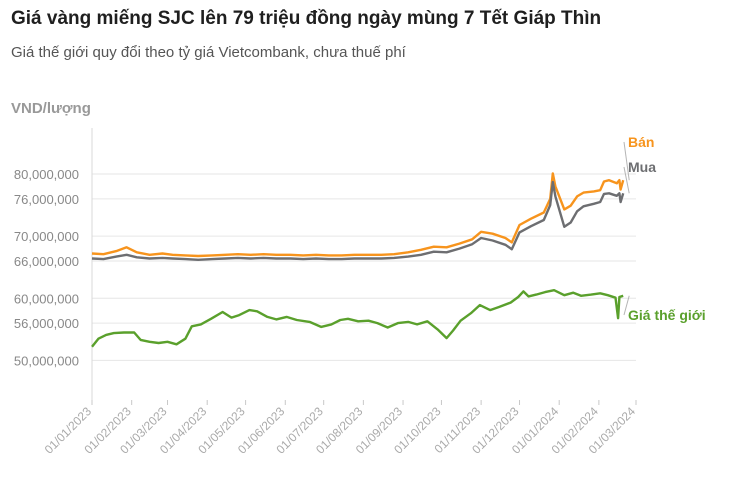 This screenshot has width=730, height=478. I want to click on y-tick-label: 56,000,000, so click(46, 323).